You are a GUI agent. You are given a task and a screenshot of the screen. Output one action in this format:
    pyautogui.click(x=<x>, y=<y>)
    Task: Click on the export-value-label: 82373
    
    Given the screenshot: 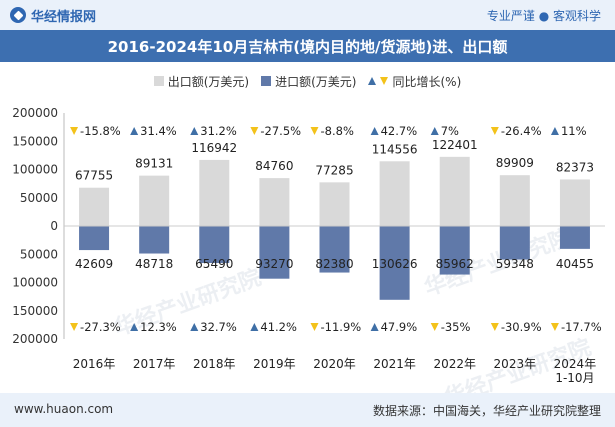 What is the action you would take?
    pyautogui.click(x=575, y=167)
    